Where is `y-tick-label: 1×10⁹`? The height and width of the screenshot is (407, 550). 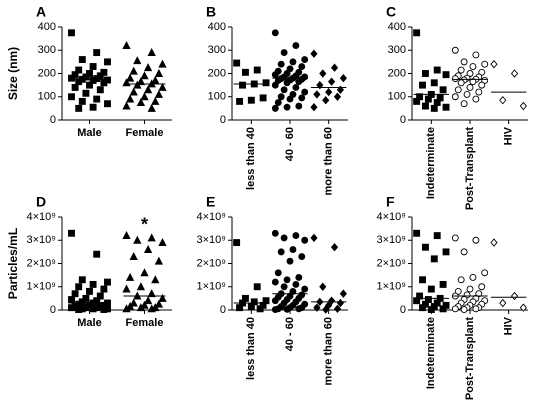 y-tick-label: 1×10⁹ is located at coordinates (392, 287).